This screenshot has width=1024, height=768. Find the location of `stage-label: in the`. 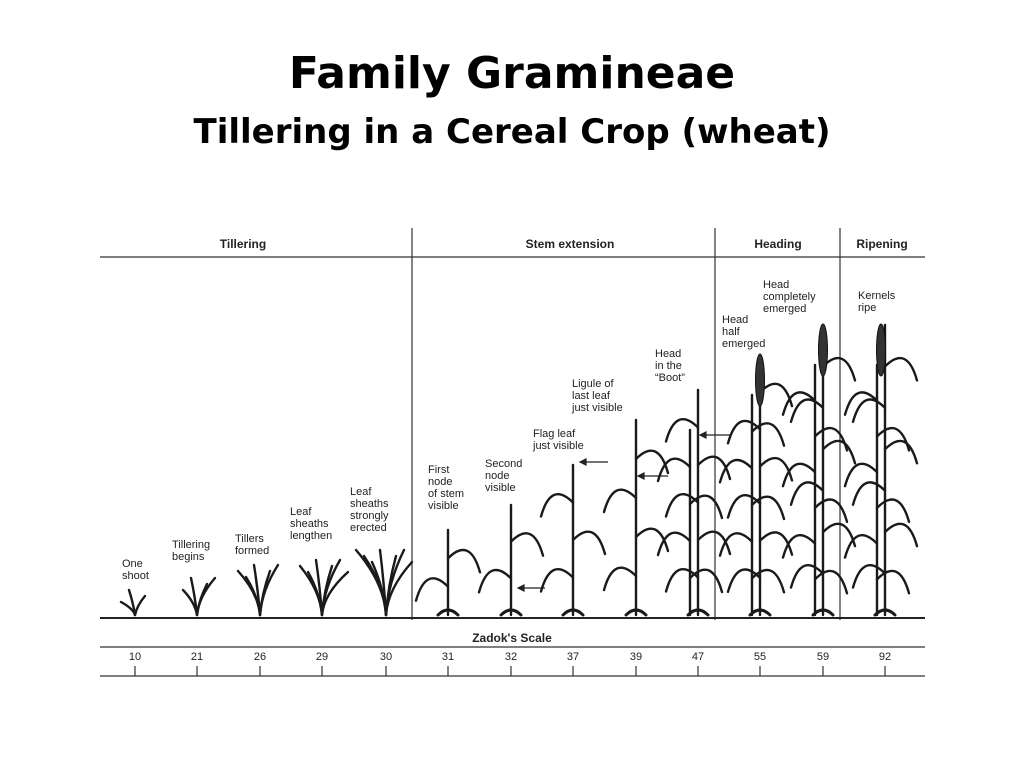

stage-label: in the is located at coordinates (668, 366).